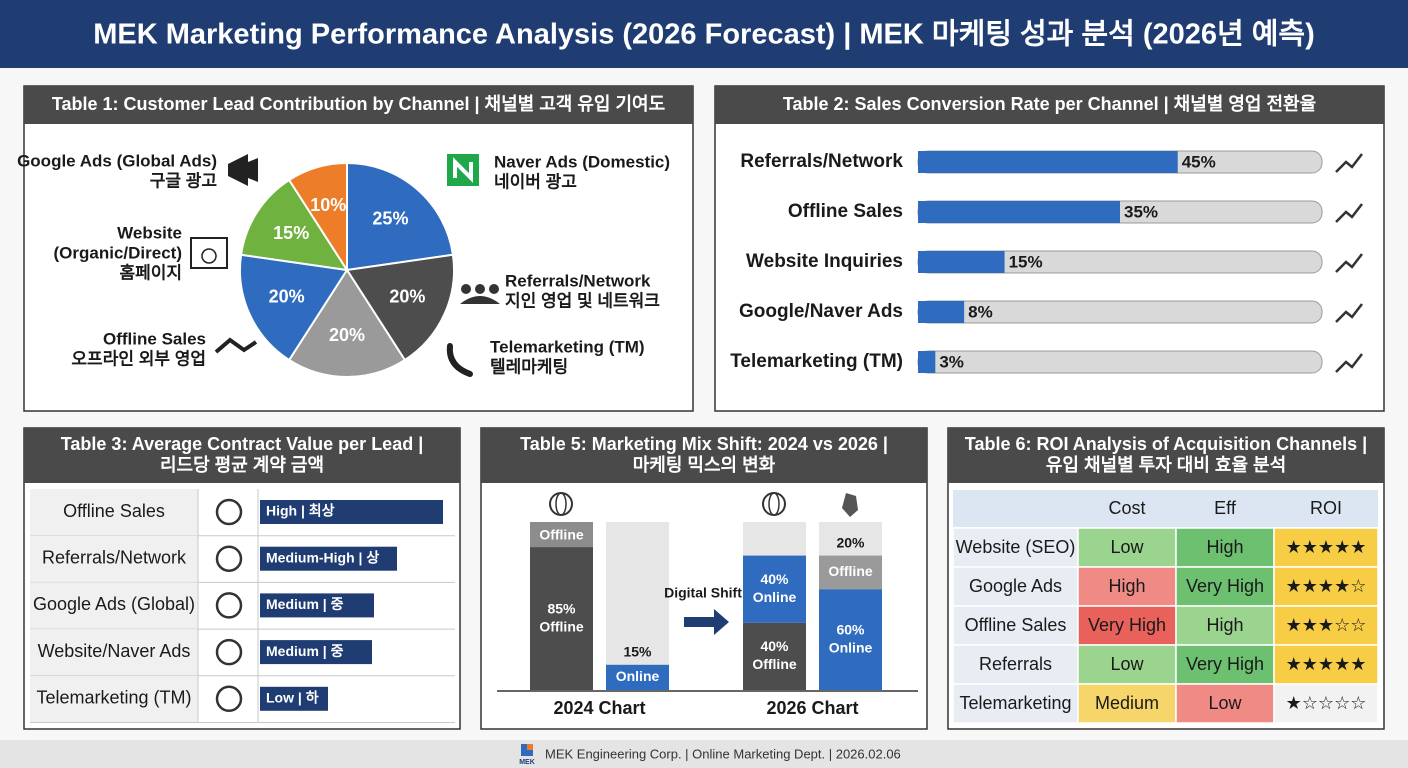  Describe the element at coordinates (1120, 362) in the screenshot. I see `bar-track` at that location.